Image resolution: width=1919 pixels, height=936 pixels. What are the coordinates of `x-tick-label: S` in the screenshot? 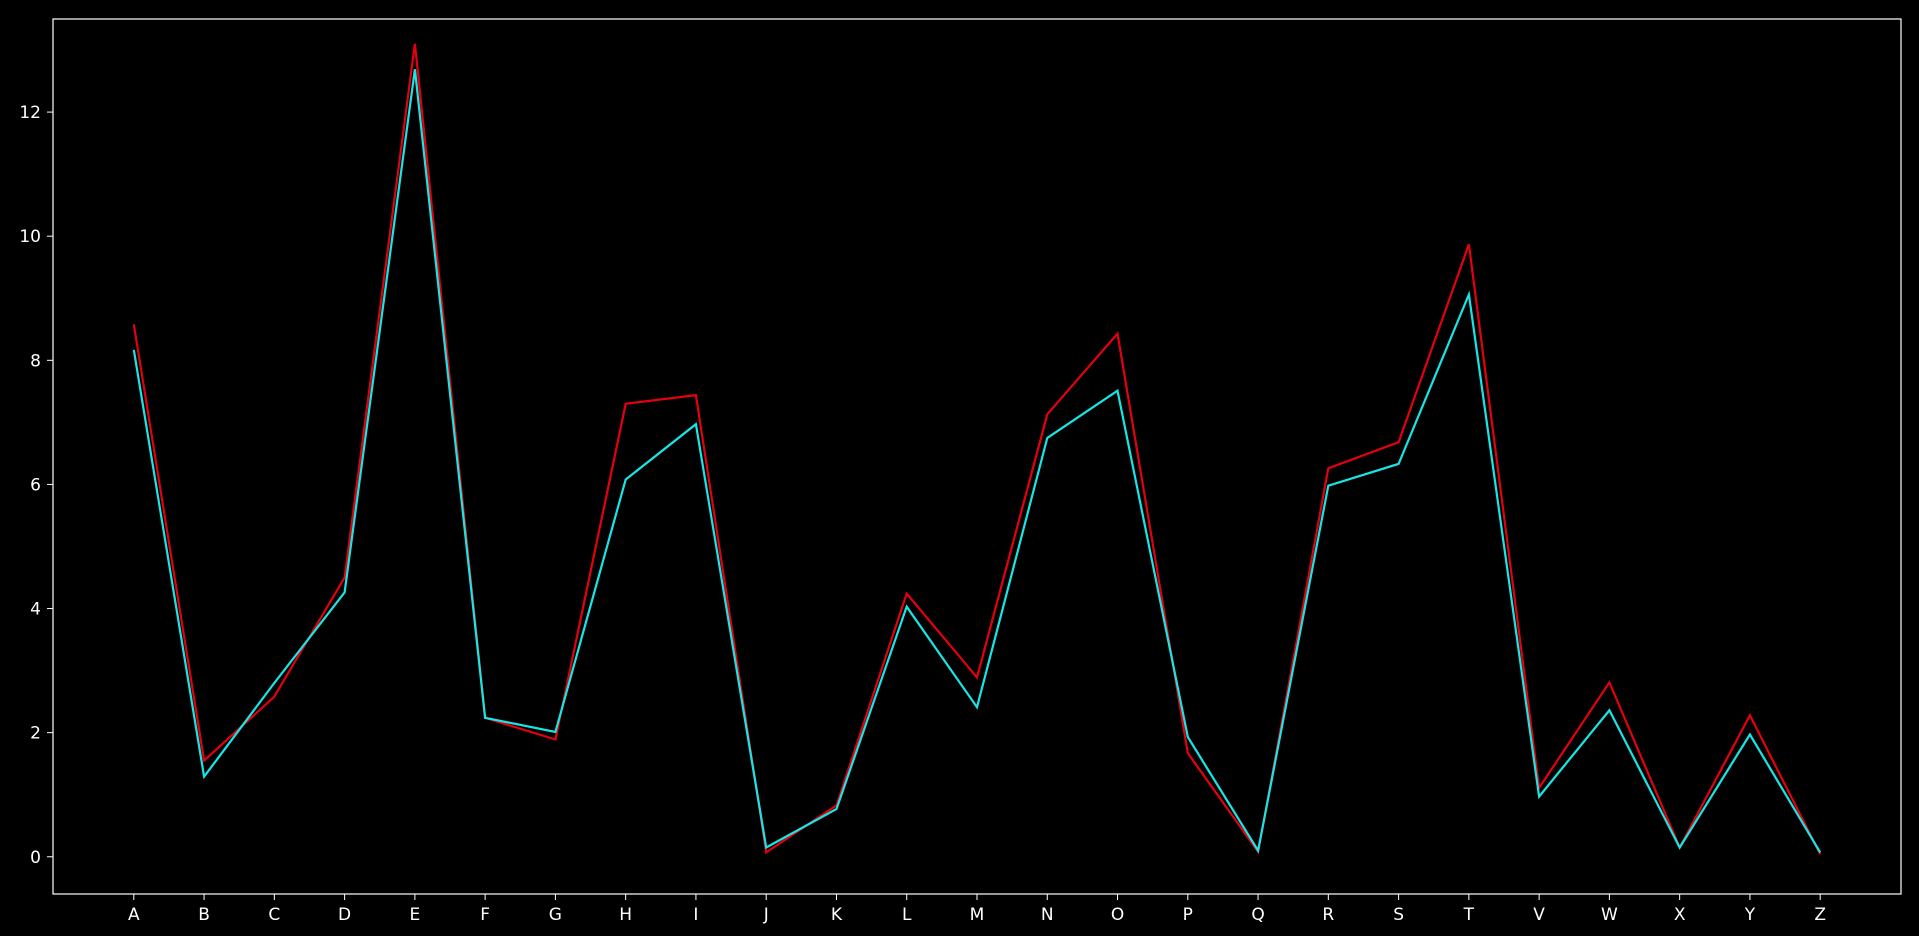 It's located at (1398, 915).